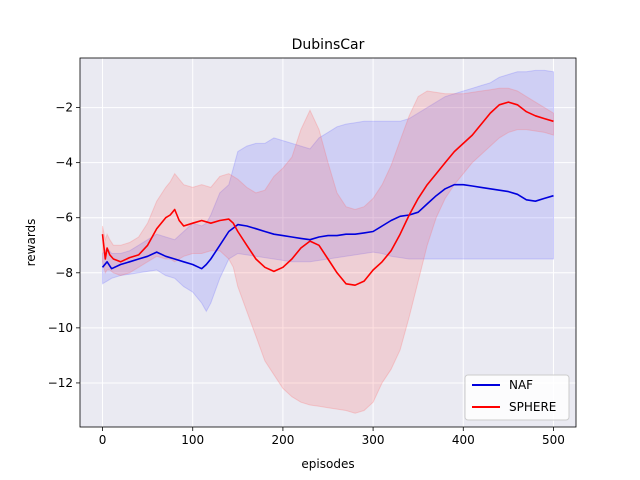 The image size is (640, 480). Describe the element at coordinates (553, 440) in the screenshot. I see `x-tick-label-5: 500` at that location.